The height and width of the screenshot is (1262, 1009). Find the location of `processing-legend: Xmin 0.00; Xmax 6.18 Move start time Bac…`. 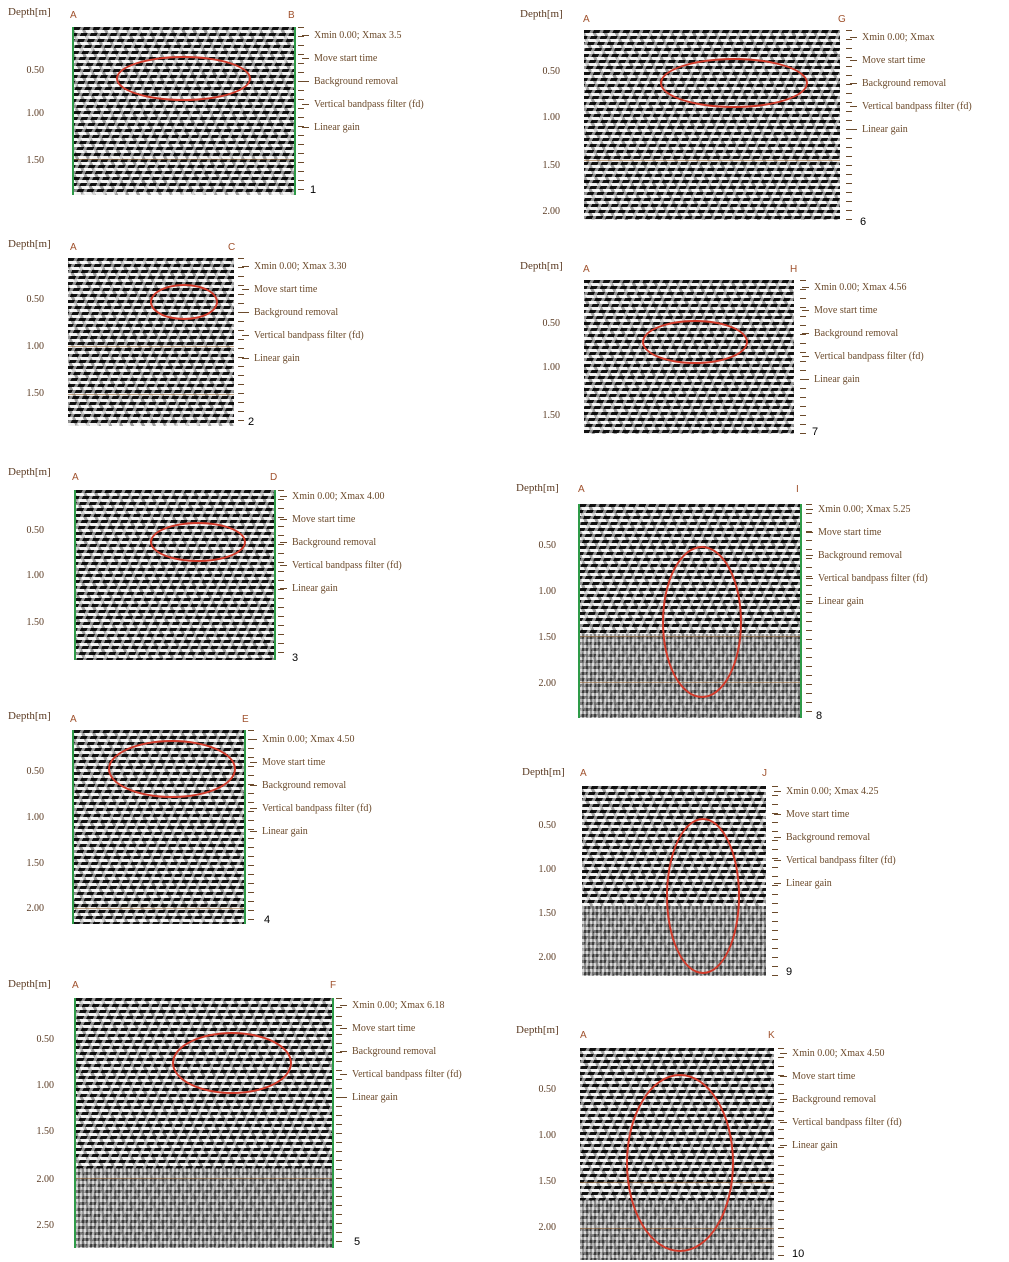

processing-legend: Xmin 0.00; Xmax 6.18 Move start time Bac… is located at coordinates (401, 1051).